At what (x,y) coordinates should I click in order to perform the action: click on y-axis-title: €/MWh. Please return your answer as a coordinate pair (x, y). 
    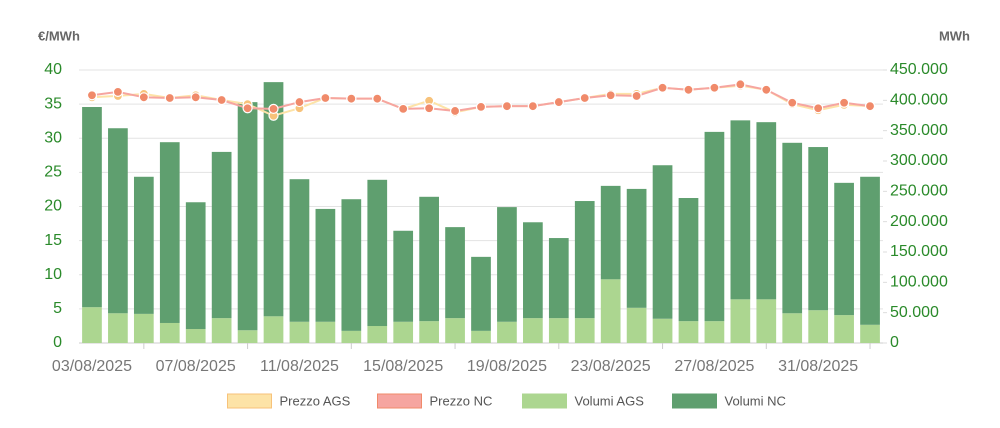
    Looking at the image, I should click on (59, 35).